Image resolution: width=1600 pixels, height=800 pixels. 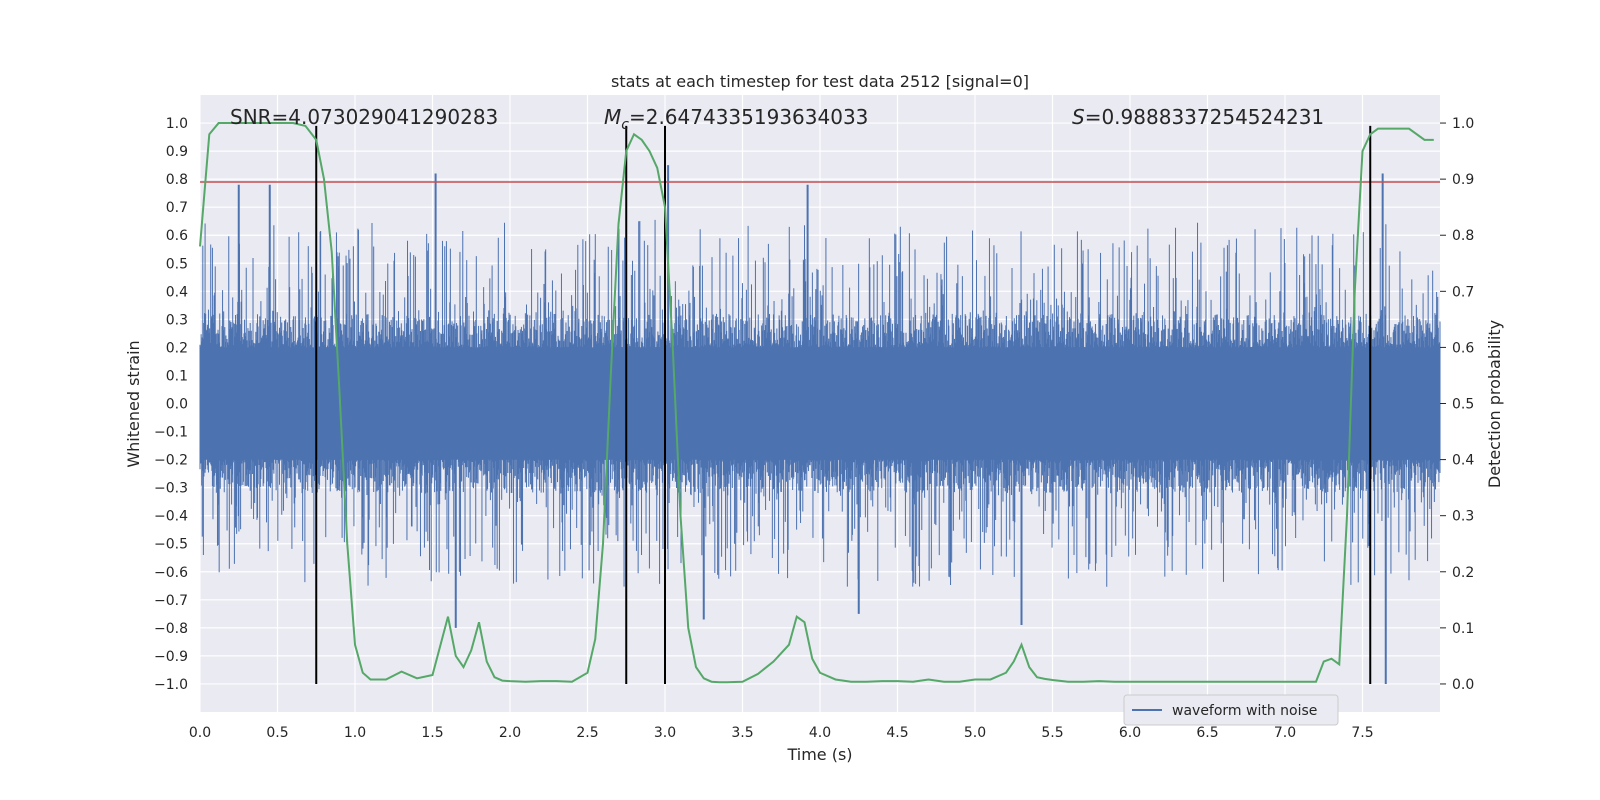 I want to click on legend-box, so click(x=1231, y=710).